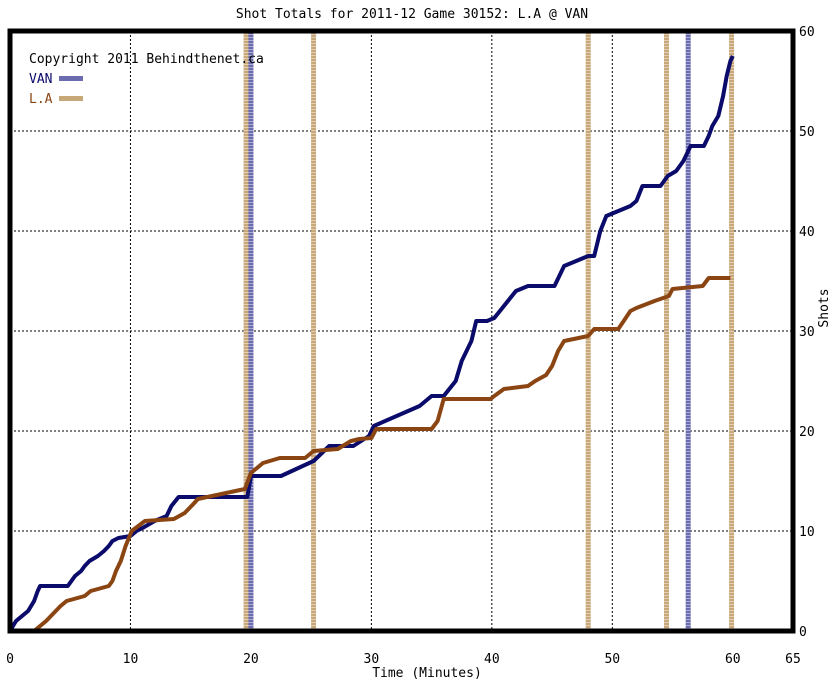 This screenshot has height=680, width=830. I want to click on y-tick-label: 30, so click(807, 332).